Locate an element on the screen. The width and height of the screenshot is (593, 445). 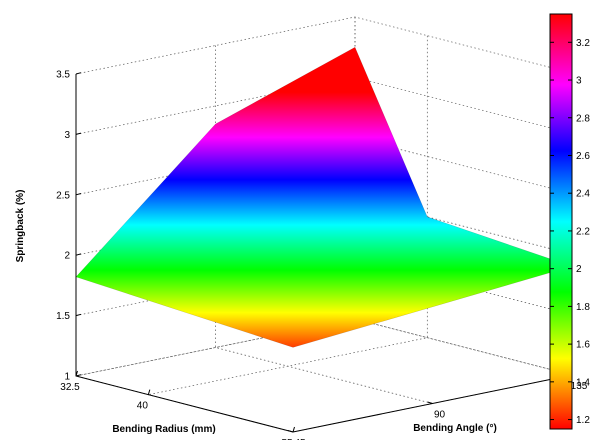
z-tick-label: 2 is located at coordinates (67, 256).